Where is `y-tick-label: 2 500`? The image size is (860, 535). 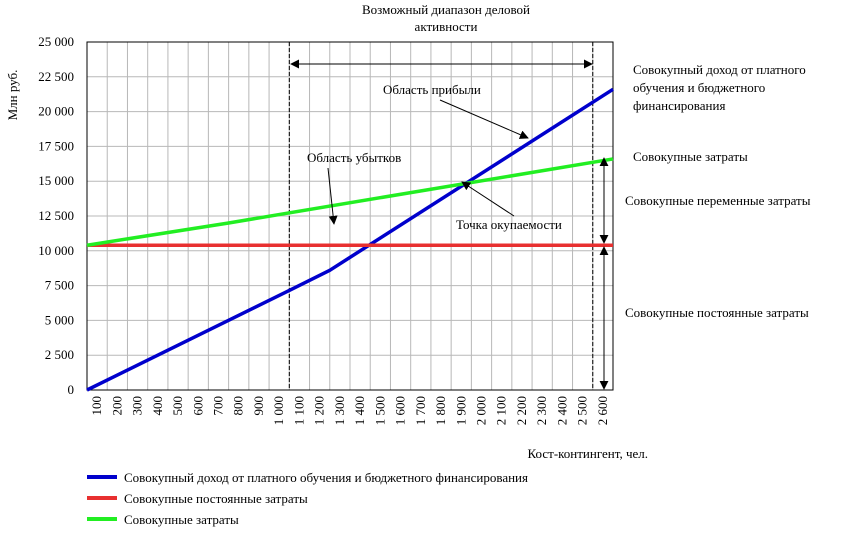
y-tick-label: 2 500 is located at coordinates (59, 354).